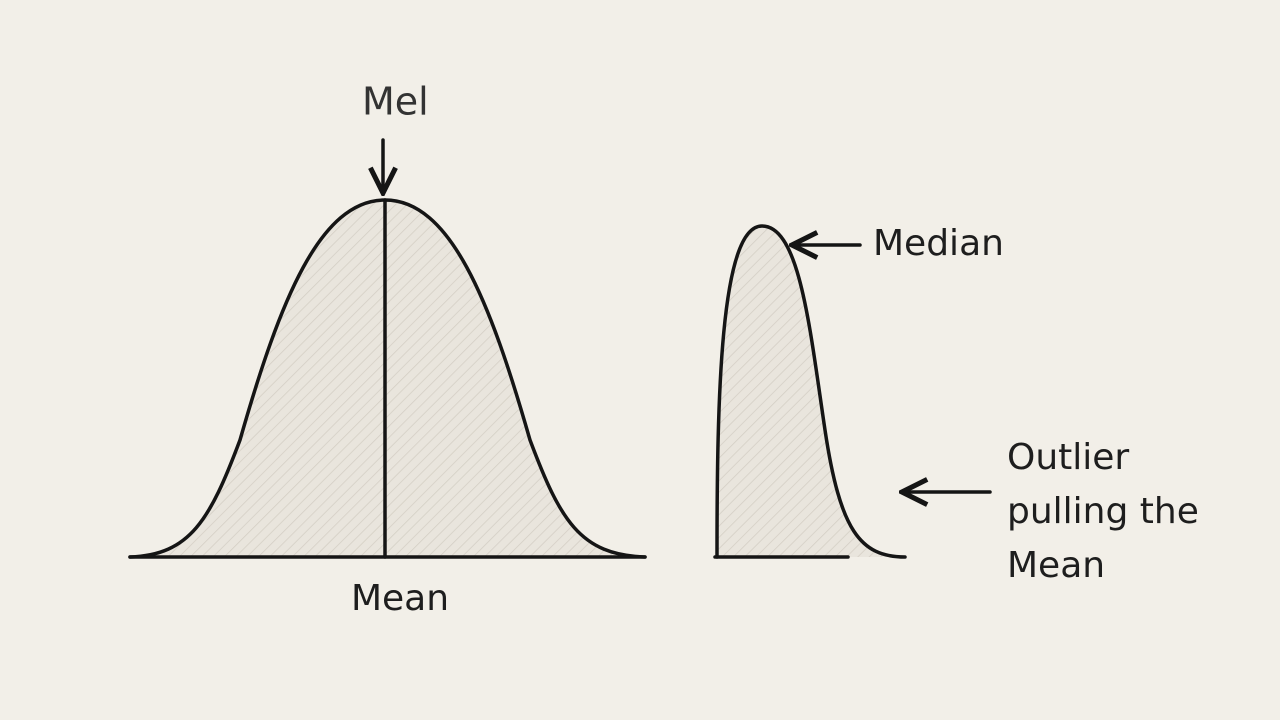 The height and width of the screenshot is (720, 1280). I want to click on skewed-curve-fill, so click(811, 391).